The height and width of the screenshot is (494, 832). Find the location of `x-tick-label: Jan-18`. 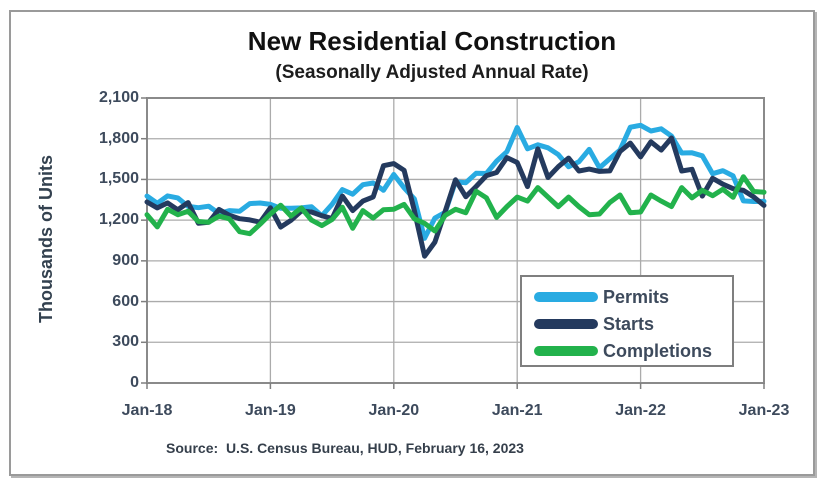

x-tick-label: Jan-18 is located at coordinates (147, 410).